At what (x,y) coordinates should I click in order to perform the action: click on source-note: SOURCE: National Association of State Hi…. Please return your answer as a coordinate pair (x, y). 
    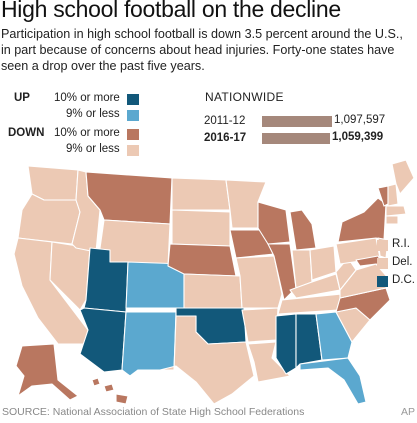
    Looking at the image, I should click on (153, 412).